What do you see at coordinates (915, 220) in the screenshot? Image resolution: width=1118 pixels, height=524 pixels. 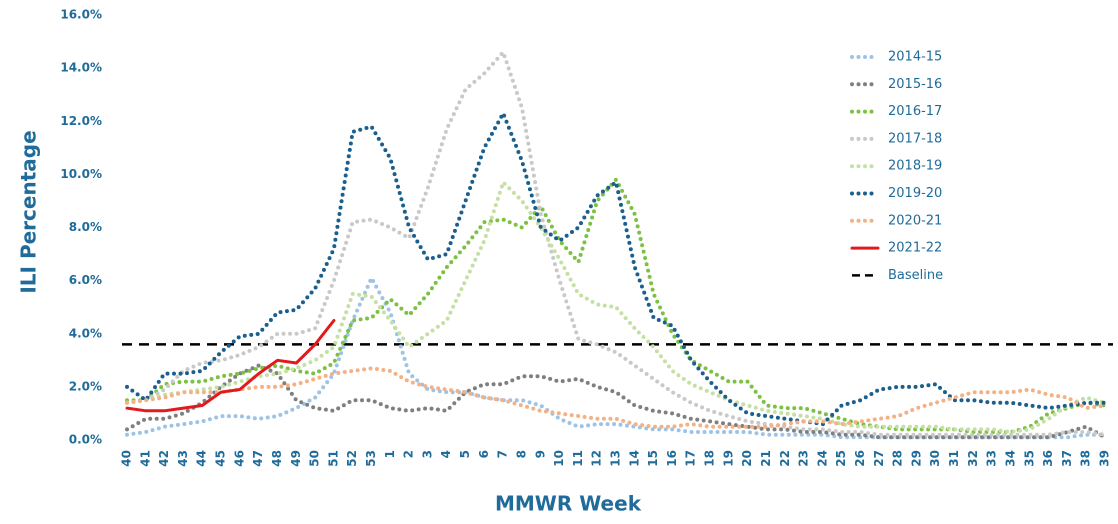 I see `legend-label: 2020-21` at bounding box center [915, 220].